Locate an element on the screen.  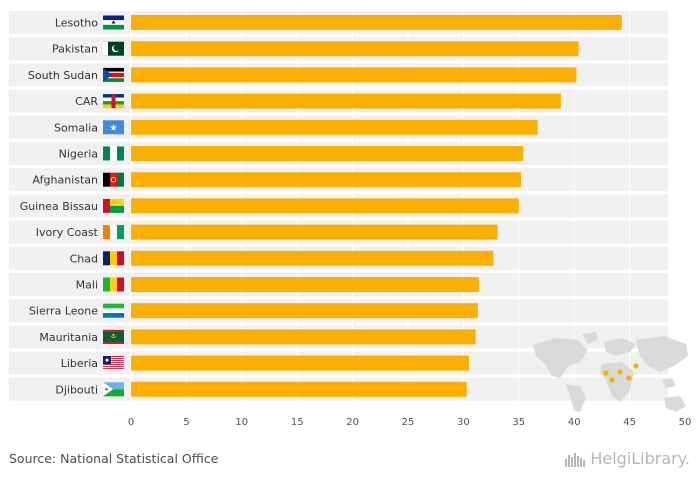
car-flag-icon is located at coordinates (113, 101).